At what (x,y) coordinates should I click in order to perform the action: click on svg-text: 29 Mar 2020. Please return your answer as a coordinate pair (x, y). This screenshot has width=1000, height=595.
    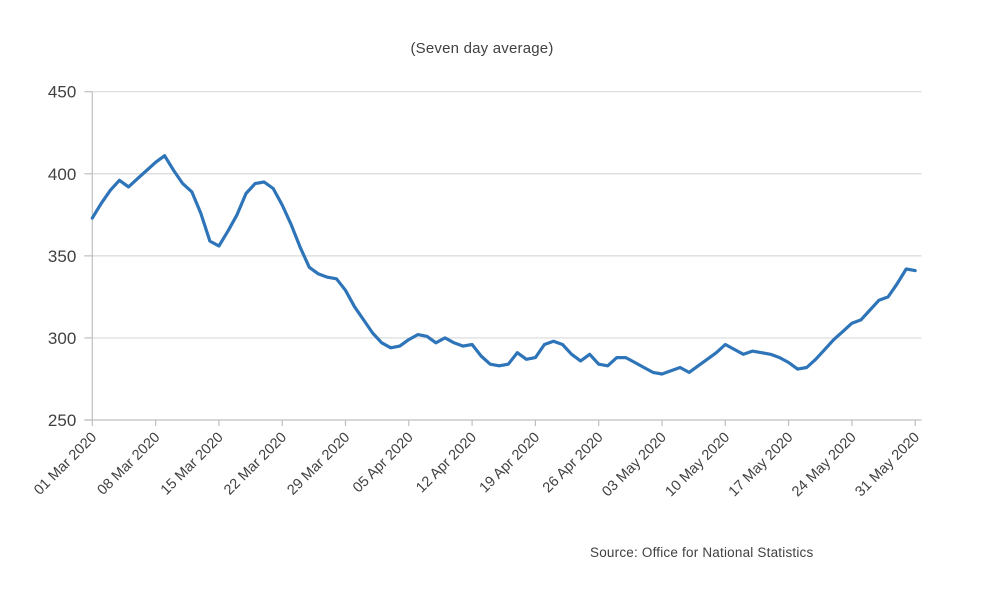
    Looking at the image, I should click on (318, 464).